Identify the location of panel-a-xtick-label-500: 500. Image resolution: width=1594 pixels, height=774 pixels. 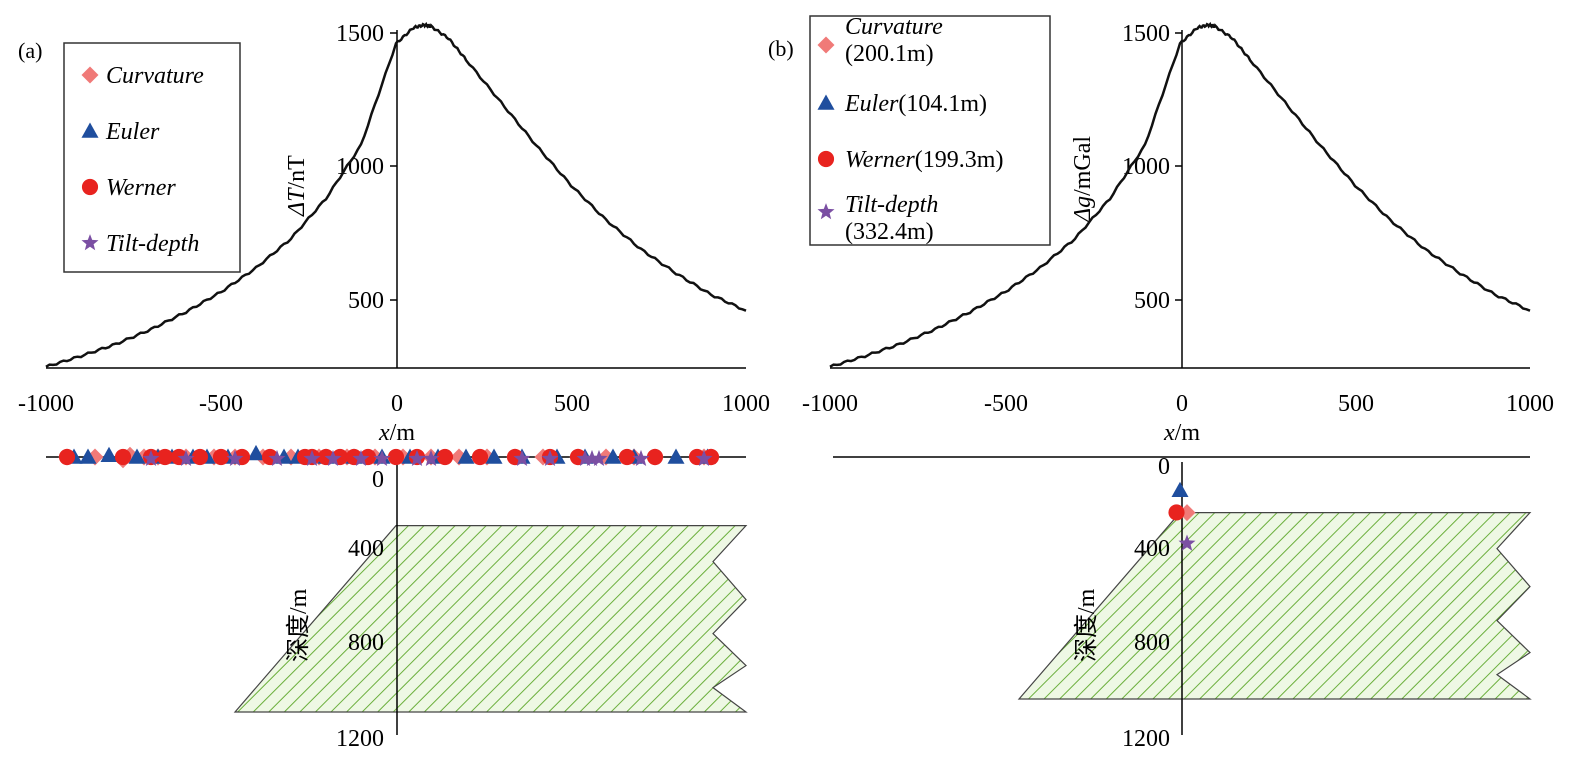
(572, 404).